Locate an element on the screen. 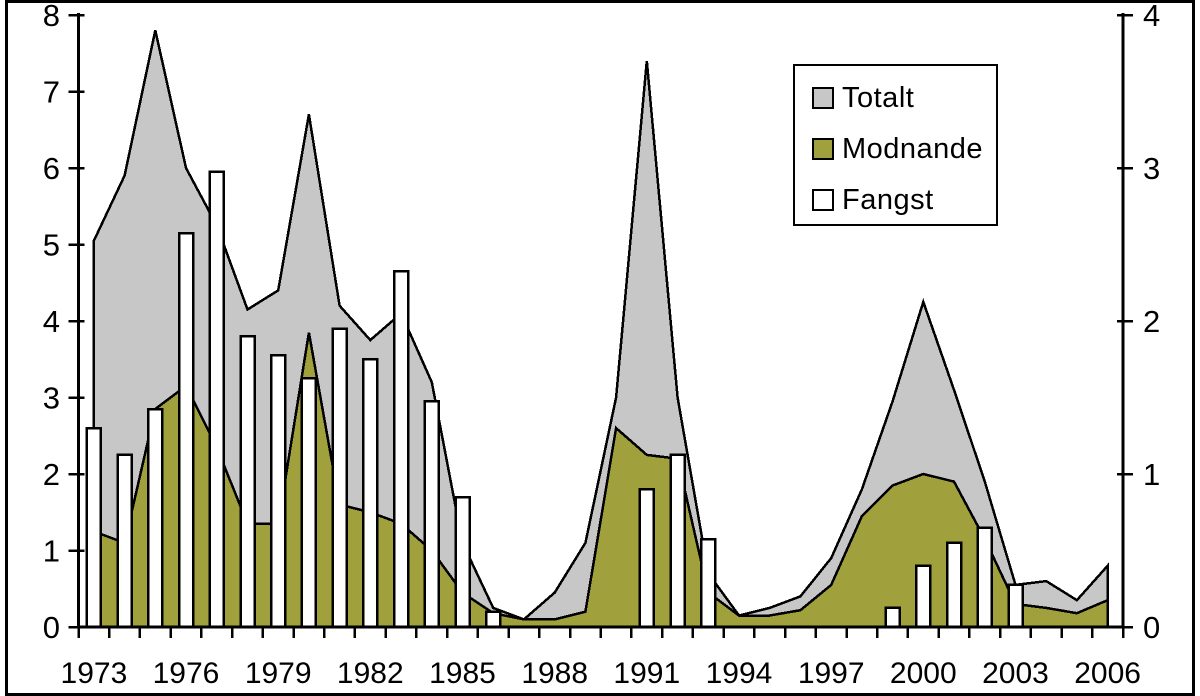  totalt-swatch-icon is located at coordinates (823, 98).